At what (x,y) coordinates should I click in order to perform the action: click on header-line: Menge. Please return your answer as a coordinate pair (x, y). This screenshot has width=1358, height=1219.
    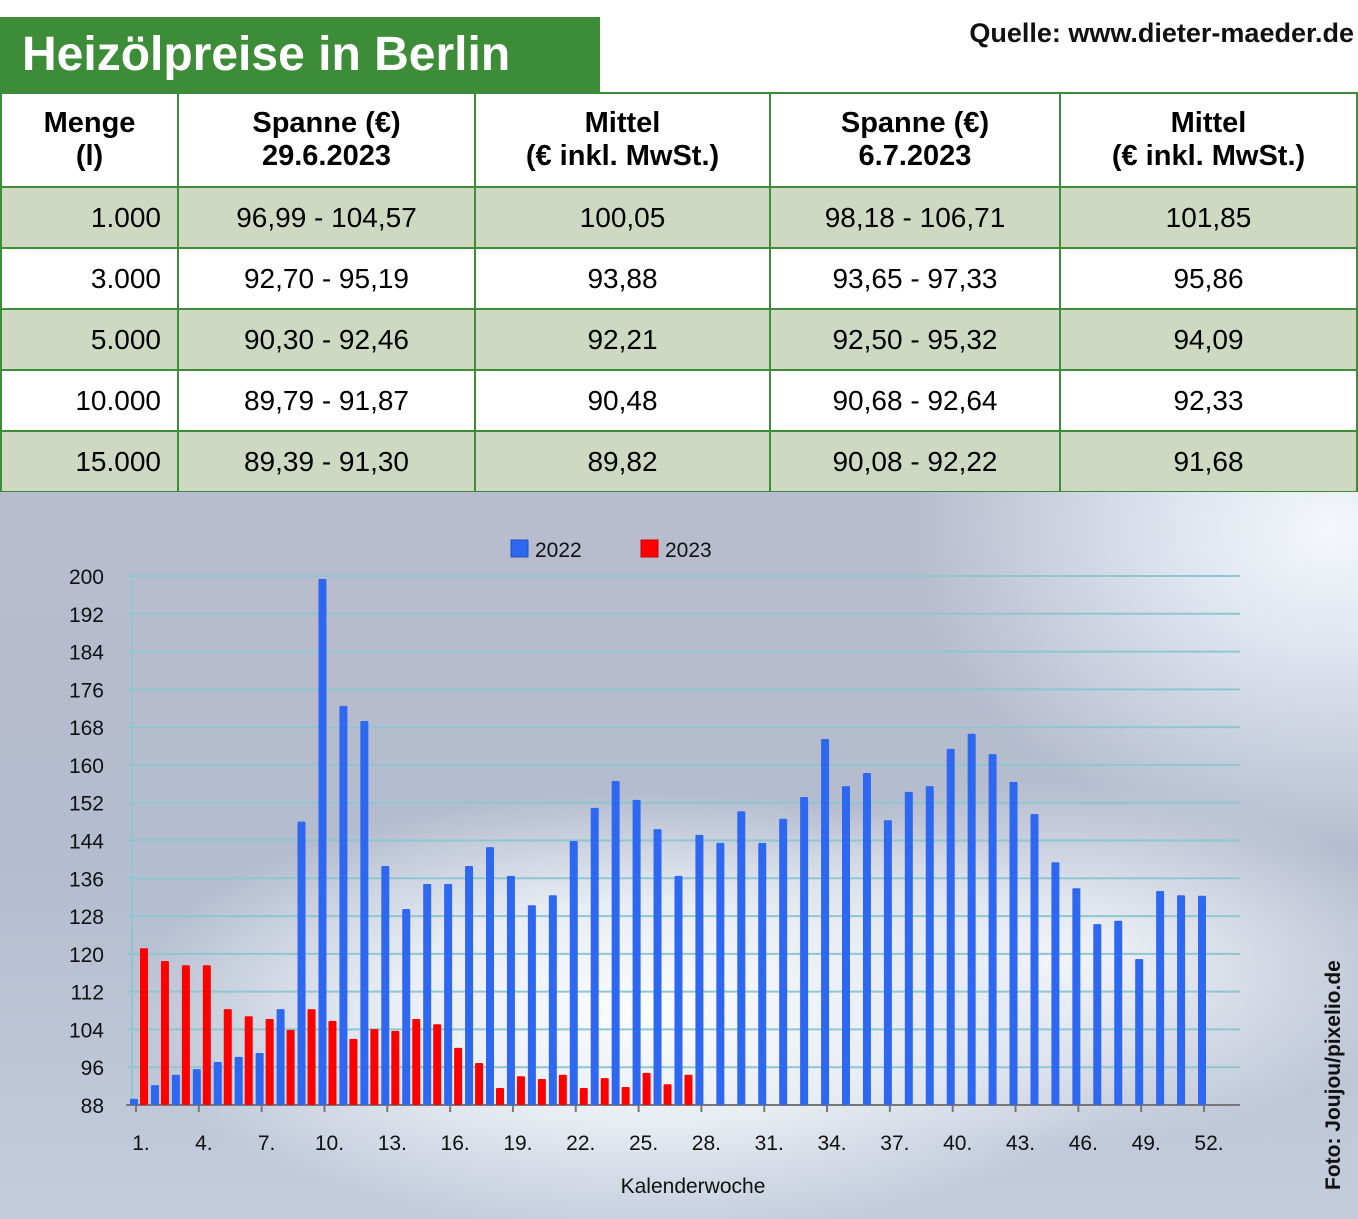
    Looking at the image, I should click on (89, 123).